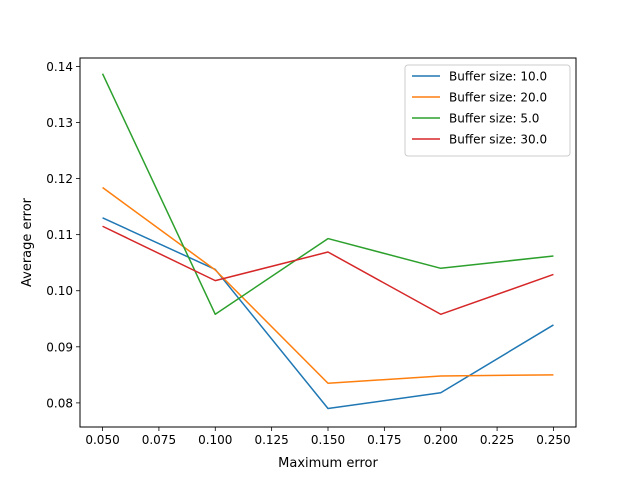 The height and width of the screenshot is (485, 640). I want to click on legend-label: Buffer size: 30.0, so click(498, 140).